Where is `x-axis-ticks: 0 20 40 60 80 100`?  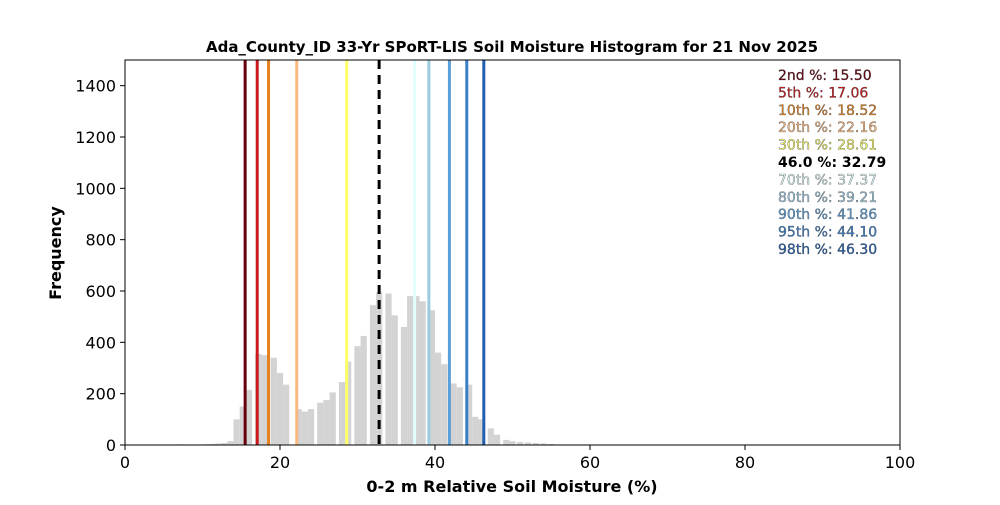
x-axis-ticks: 0 20 40 60 80 100 is located at coordinates (517, 458).